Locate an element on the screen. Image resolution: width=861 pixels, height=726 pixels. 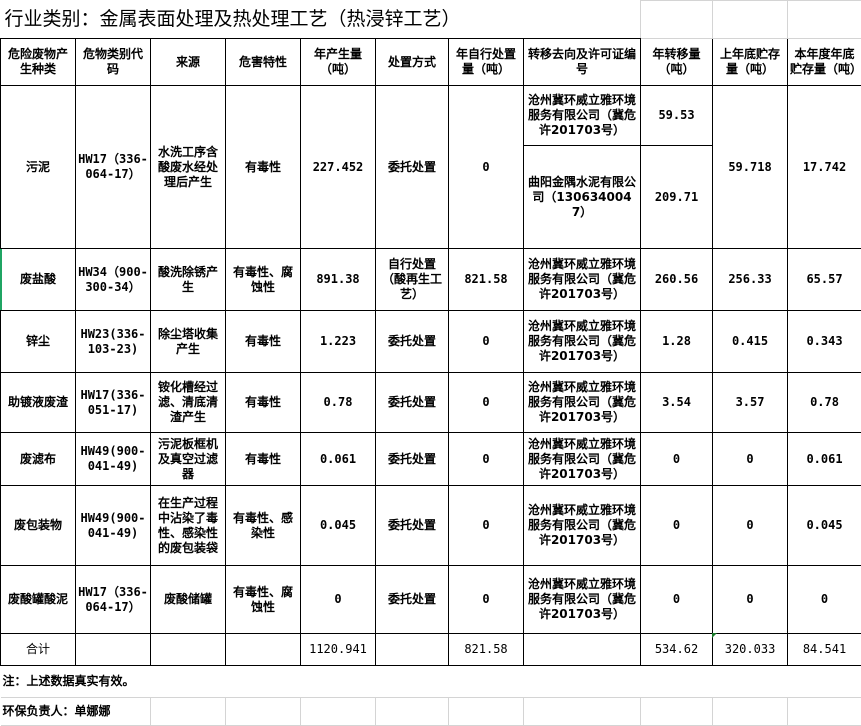
cell-last: 256.33 is located at coordinates (750, 280).